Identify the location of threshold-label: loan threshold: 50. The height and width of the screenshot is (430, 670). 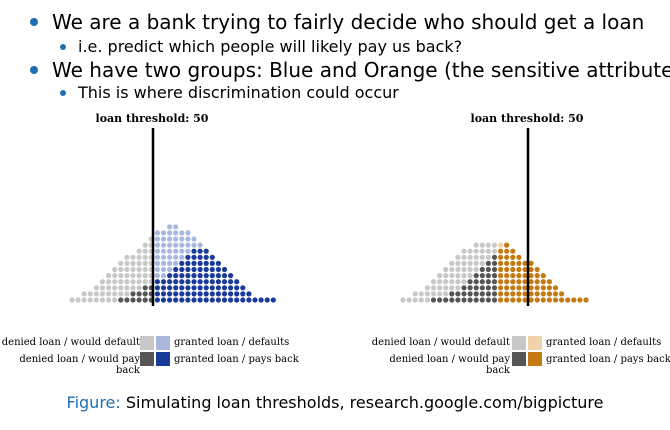
(152, 118).